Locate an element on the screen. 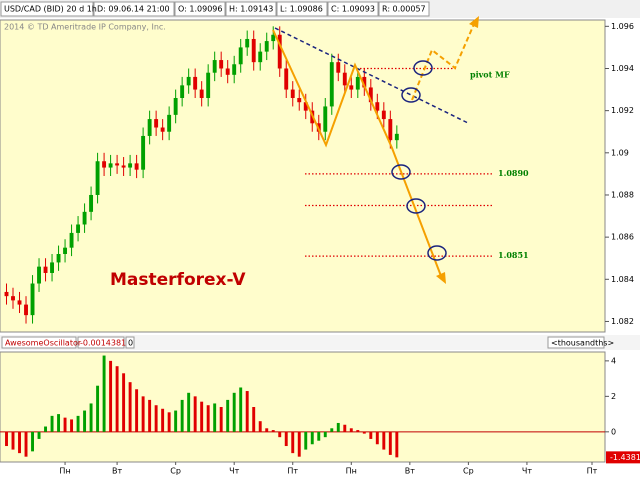 Image resolution: width=640 pixels, height=480 pixels. oscillator-header is located at coordinates (320, 342).